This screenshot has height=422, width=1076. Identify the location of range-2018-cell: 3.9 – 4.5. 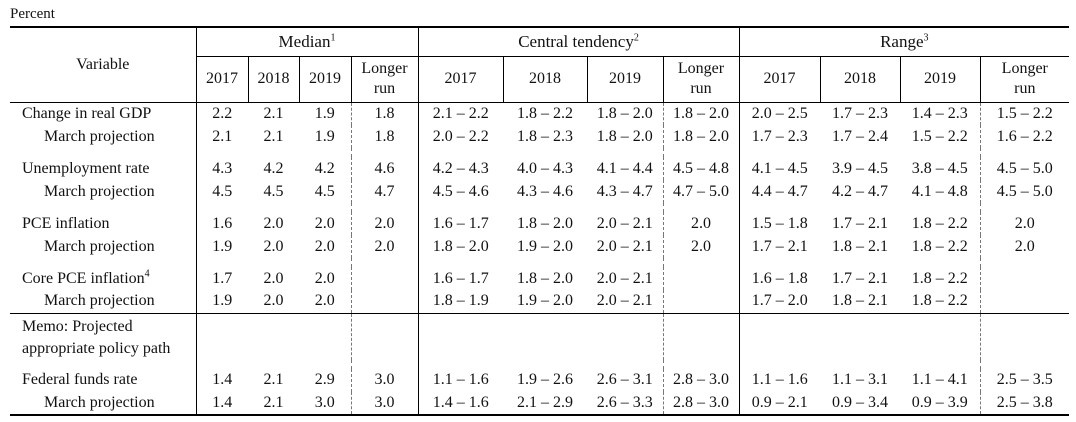
(860, 168).